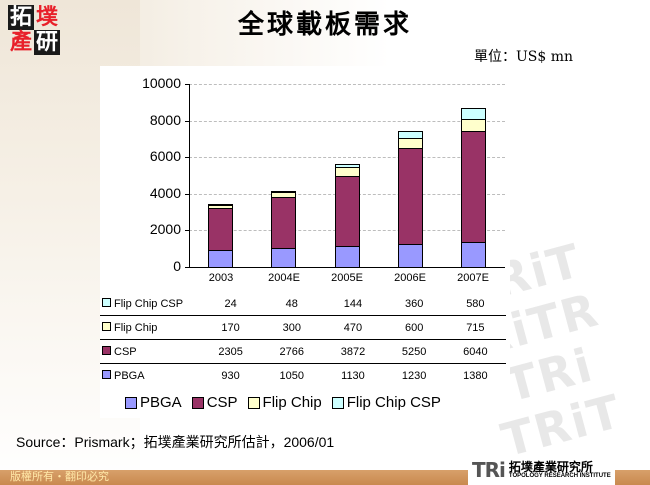 The image size is (650, 485). What do you see at coordinates (189, 175) in the screenshot?
I see `y-axis` at bounding box center [189, 175].